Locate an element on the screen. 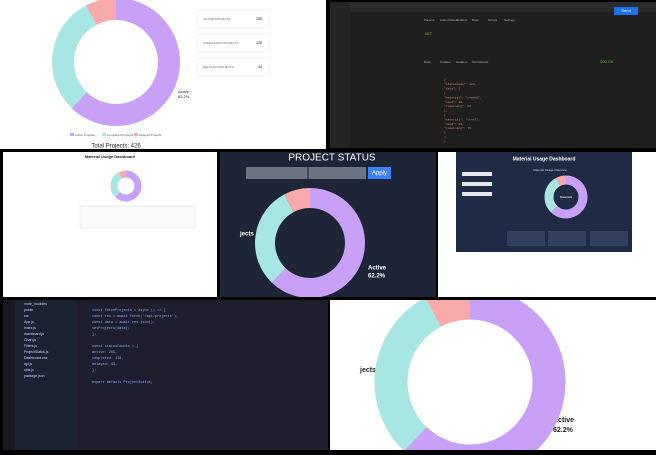 This screenshot has width=656, height=455. dashboard-title: Material Usage Dashboard is located at coordinates (110, 156).